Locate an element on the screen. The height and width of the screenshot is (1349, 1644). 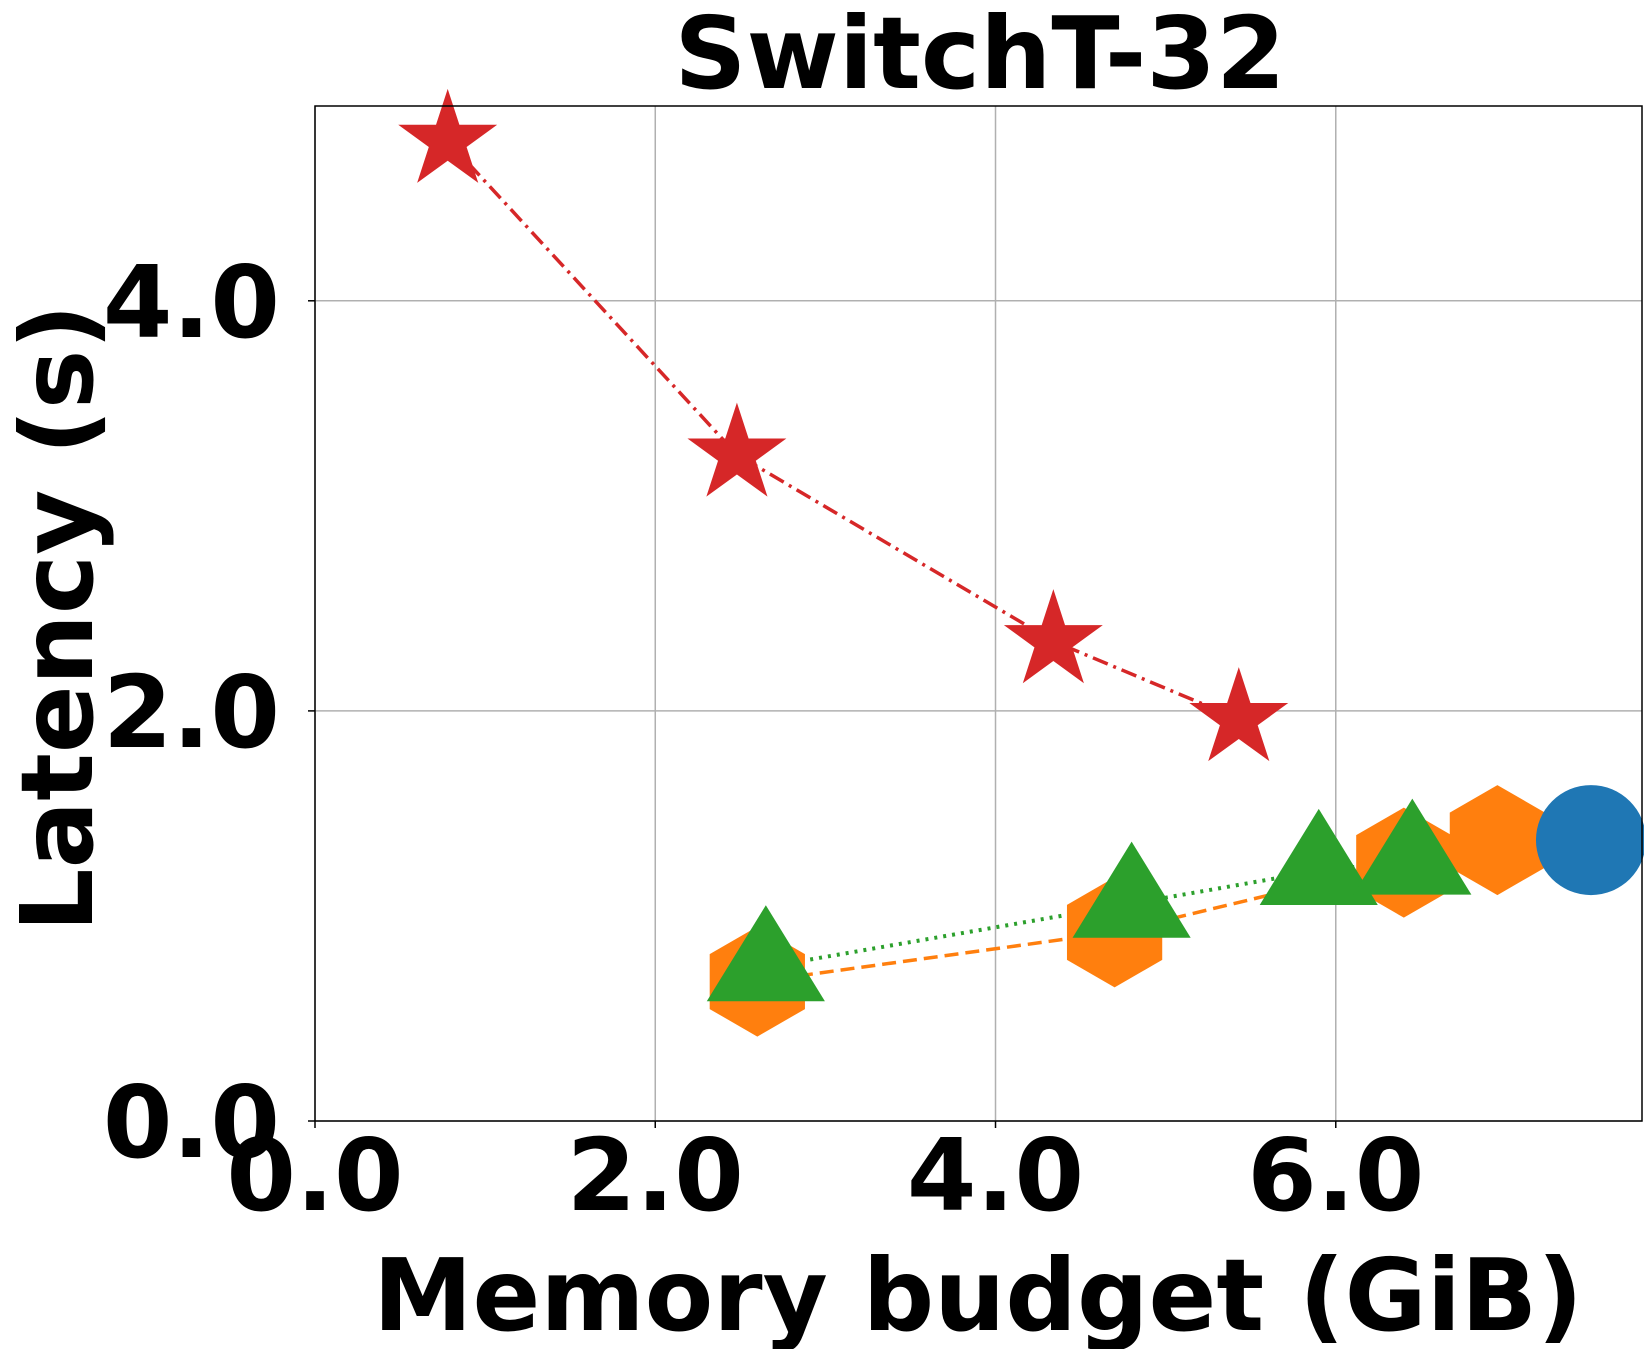
x-tick-label: 0.0 is located at coordinates (314, 1175).